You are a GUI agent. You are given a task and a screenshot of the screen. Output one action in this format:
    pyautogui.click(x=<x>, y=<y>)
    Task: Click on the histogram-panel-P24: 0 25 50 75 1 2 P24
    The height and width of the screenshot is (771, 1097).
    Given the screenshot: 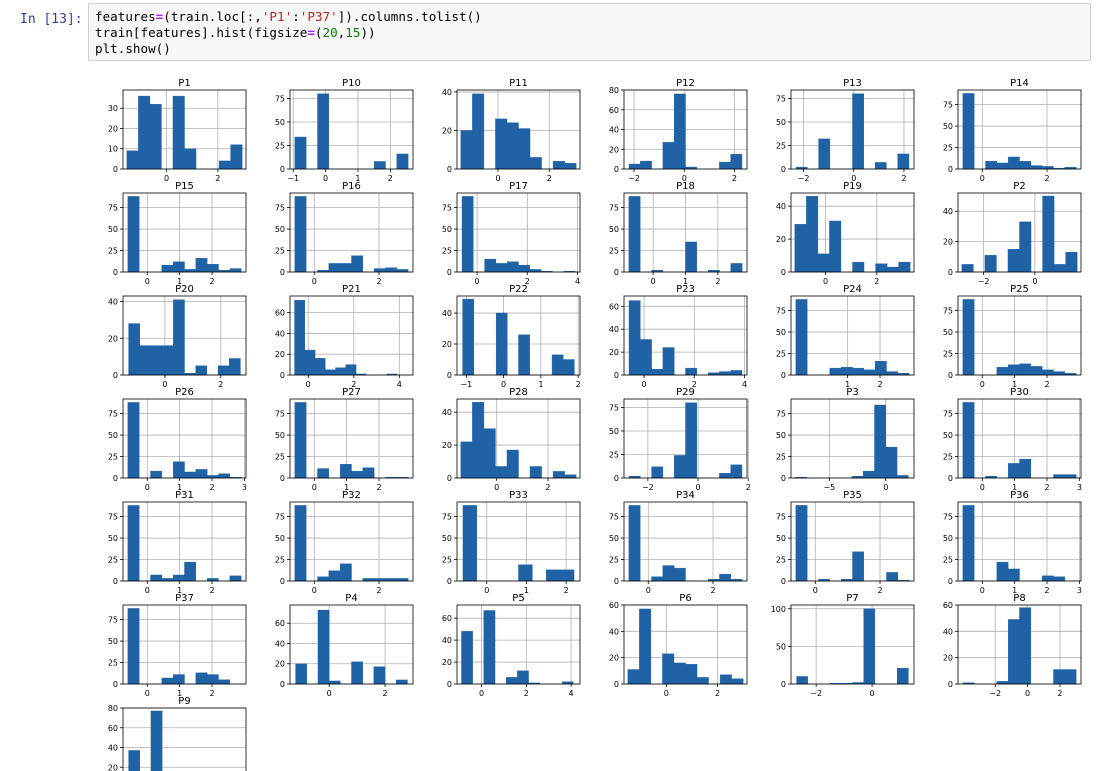 What is the action you would take?
    pyautogui.click(x=845, y=336)
    